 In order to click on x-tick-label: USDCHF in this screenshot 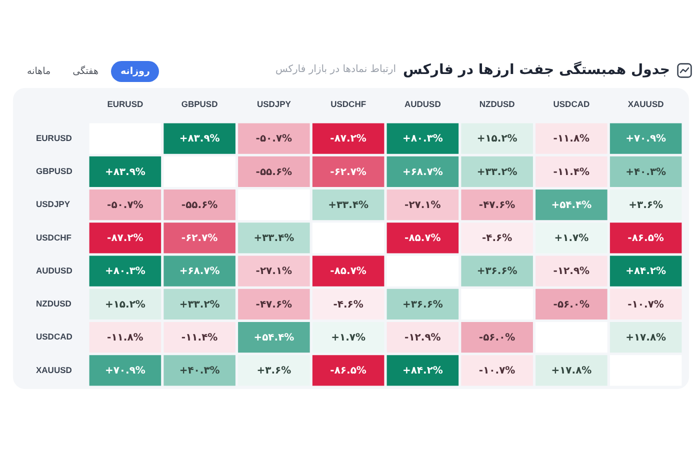, I will do `click(348, 104)`.